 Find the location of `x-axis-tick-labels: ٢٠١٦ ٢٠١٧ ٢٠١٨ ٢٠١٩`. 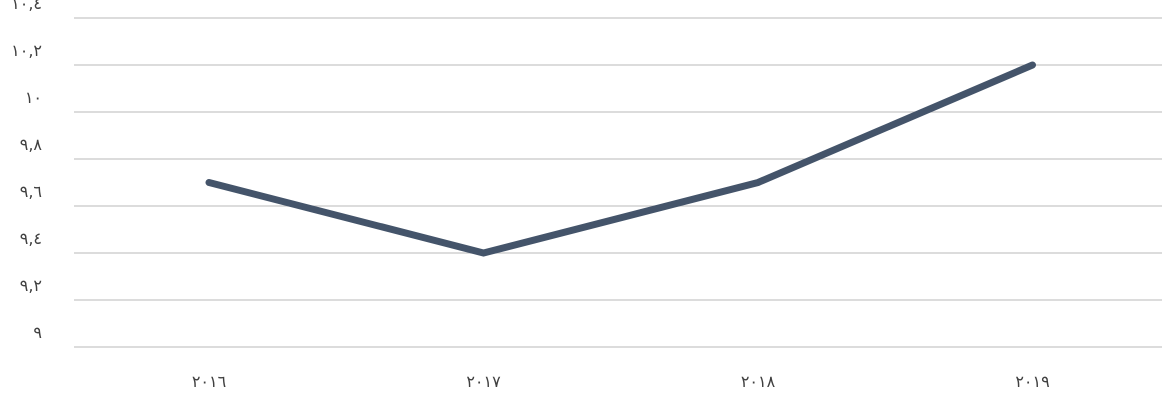

x-axis-tick-labels: ٢٠١٦ ٢٠١٧ ٢٠١٨ ٢٠١٩ is located at coordinates (621, 381).